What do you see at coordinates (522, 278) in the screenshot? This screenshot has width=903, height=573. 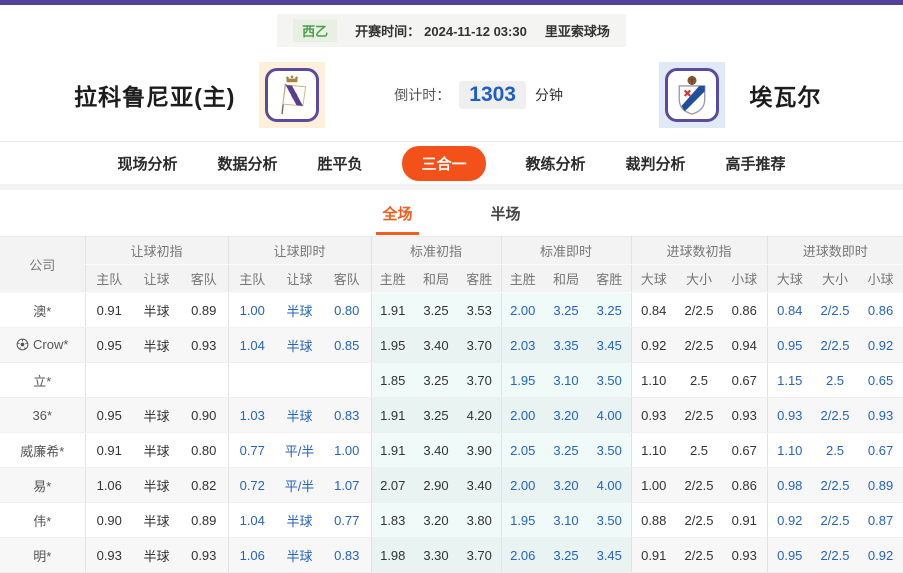 I see `sub-header-3-0: 主胜` at bounding box center [522, 278].